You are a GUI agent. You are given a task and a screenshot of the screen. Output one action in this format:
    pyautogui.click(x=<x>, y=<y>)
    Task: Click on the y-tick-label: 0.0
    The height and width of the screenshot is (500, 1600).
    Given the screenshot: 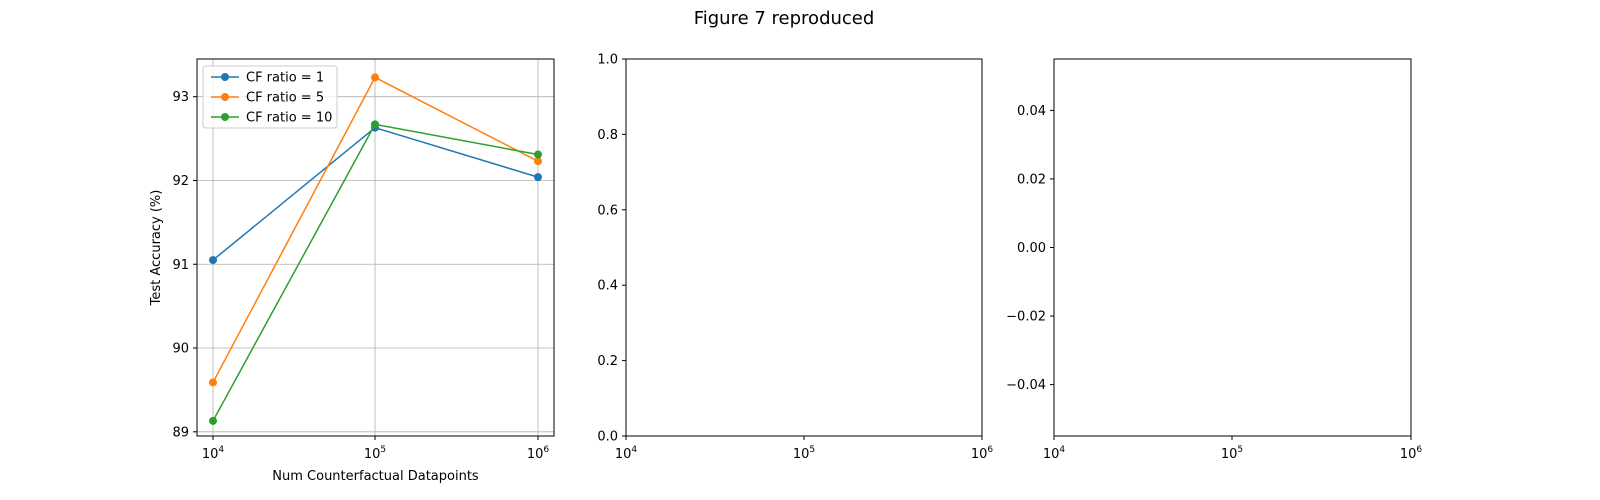 What is the action you would take?
    pyautogui.click(x=607, y=437)
    